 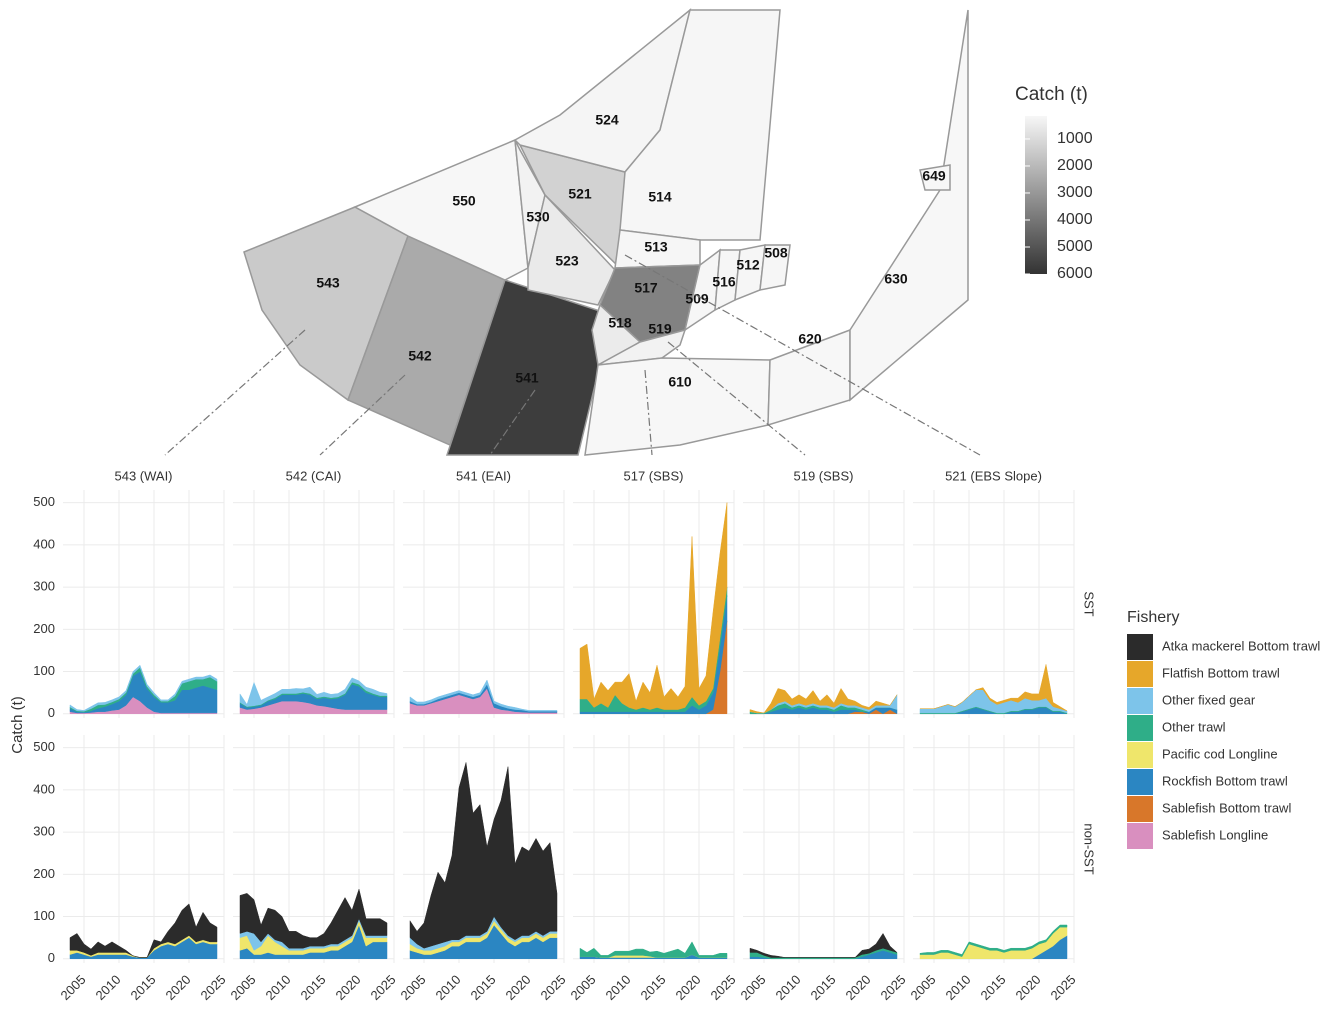 What do you see at coordinates (724, 282) in the screenshot?
I see `region-label: 516` at bounding box center [724, 282].